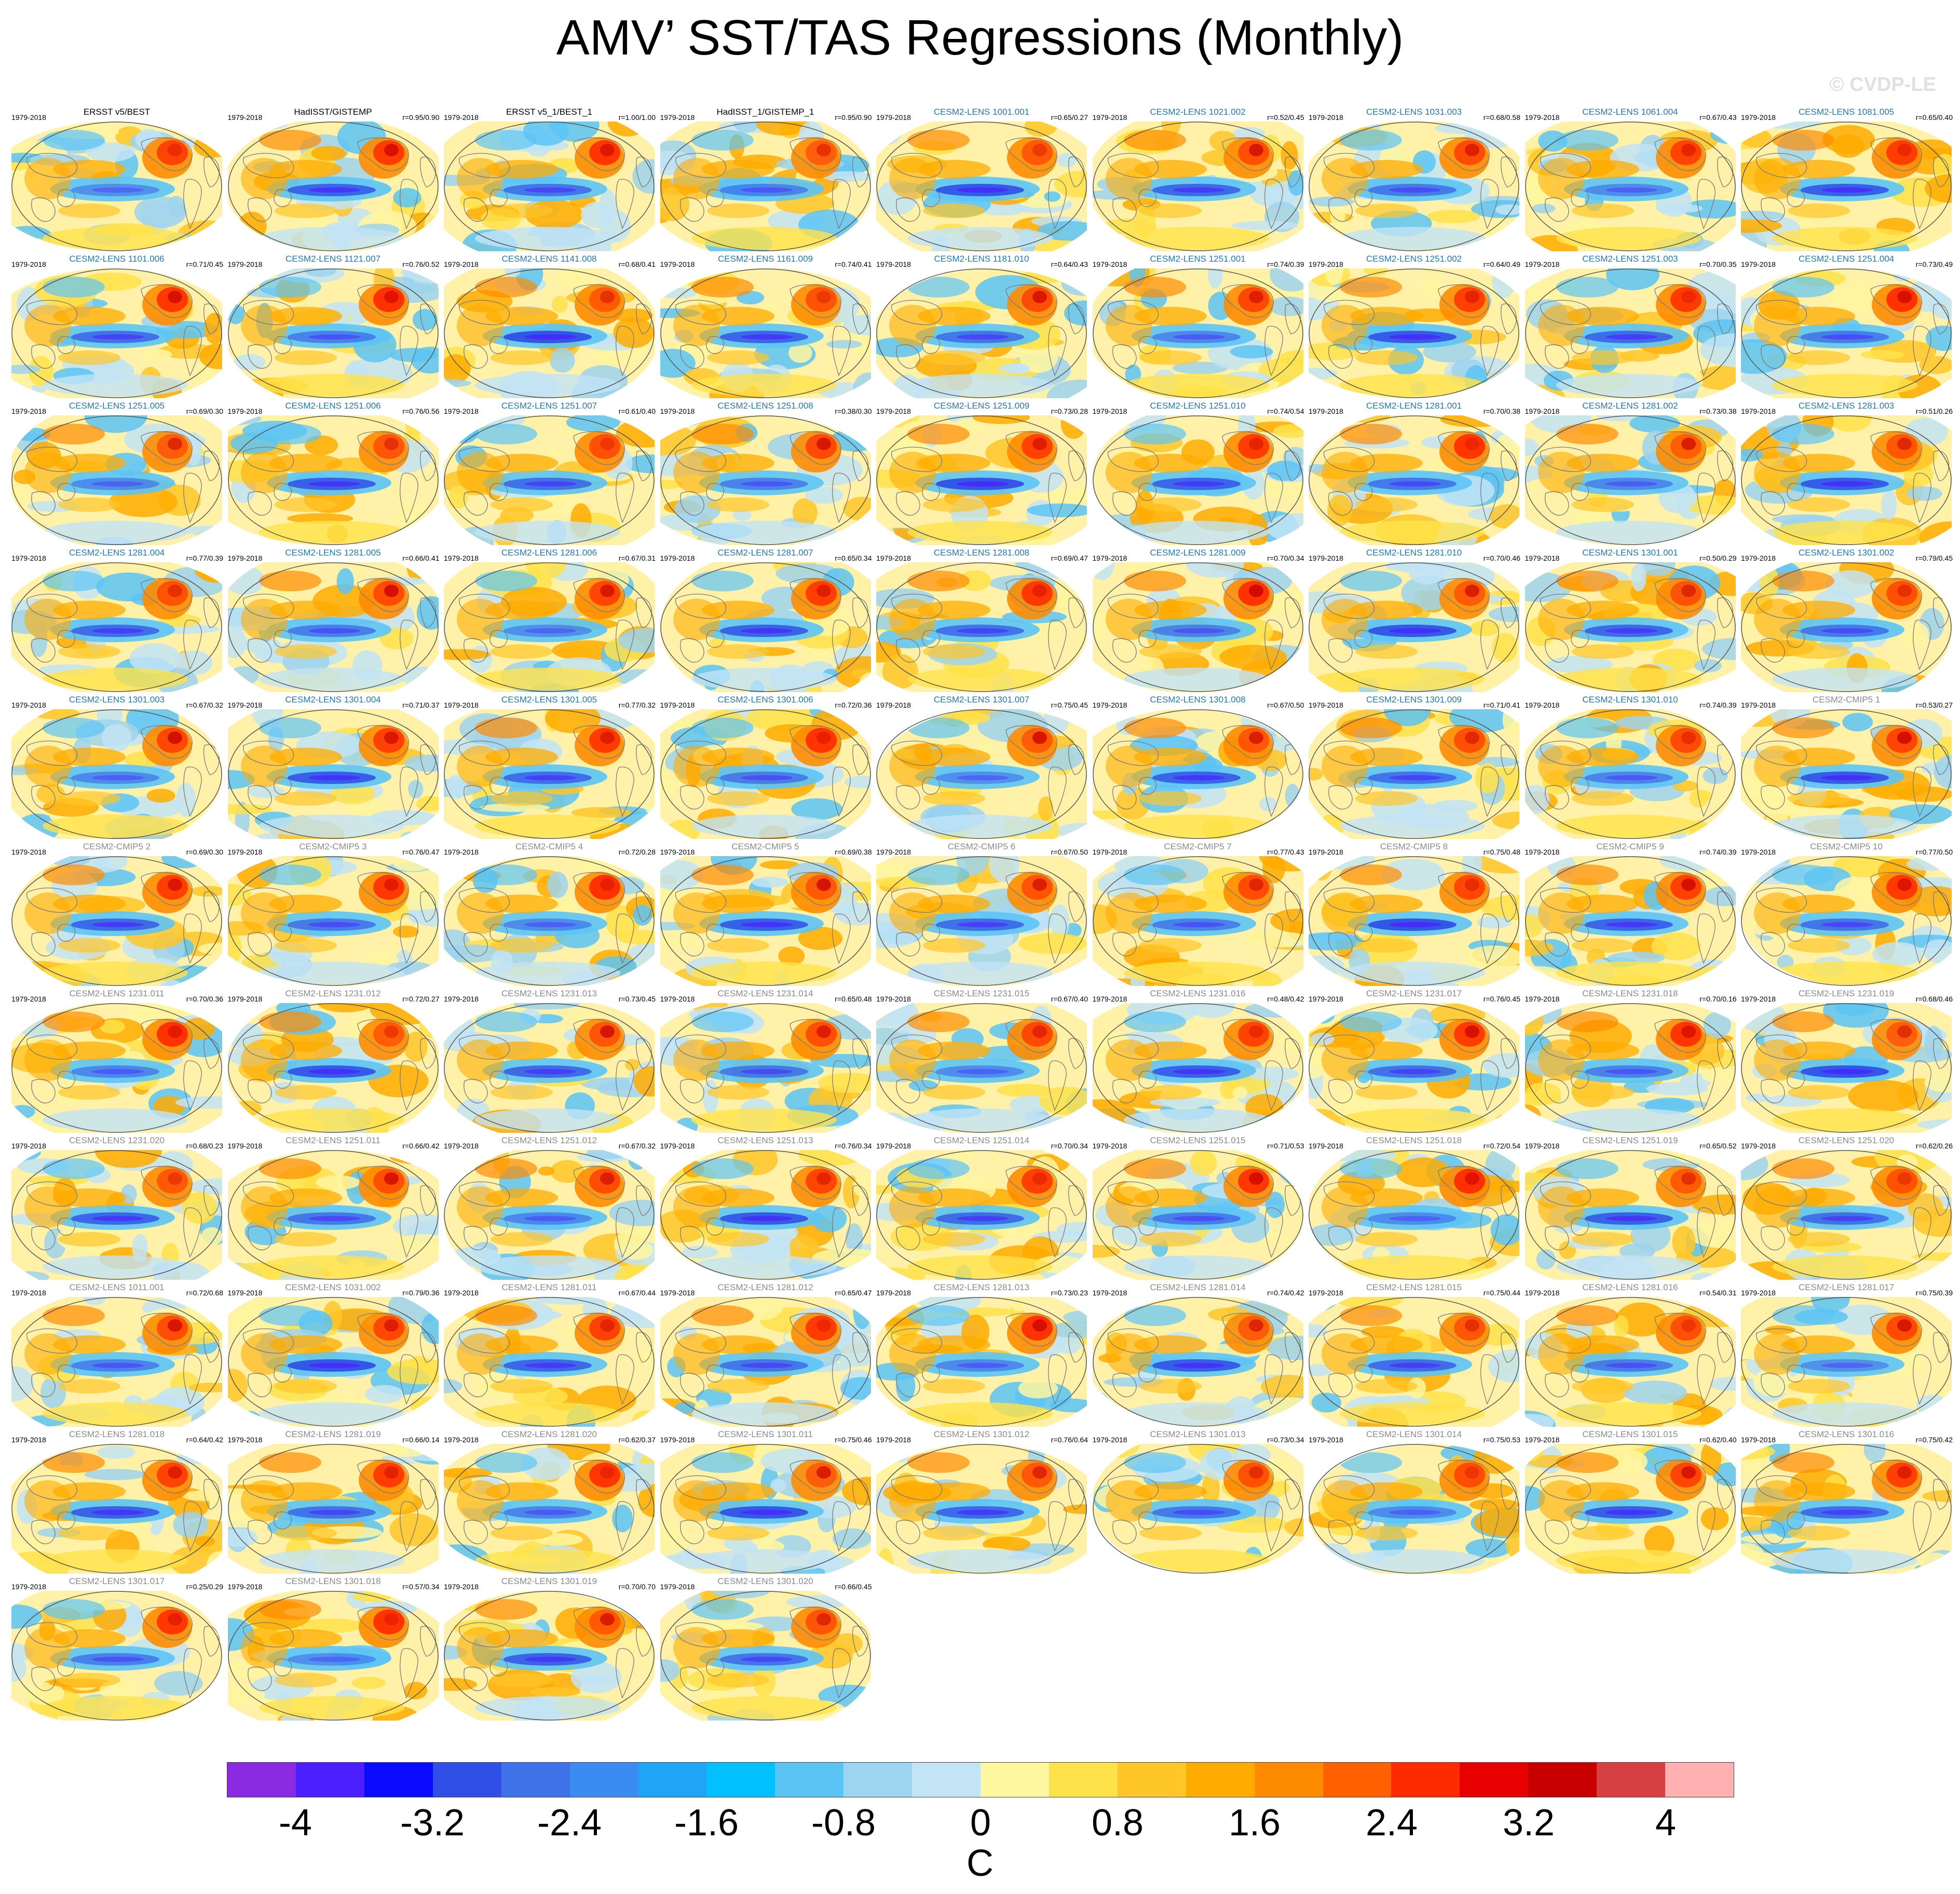 This screenshot has height=1894, width=1960. I want to click on panel-title: CESM2-LENS 1301.007, so click(981, 700).